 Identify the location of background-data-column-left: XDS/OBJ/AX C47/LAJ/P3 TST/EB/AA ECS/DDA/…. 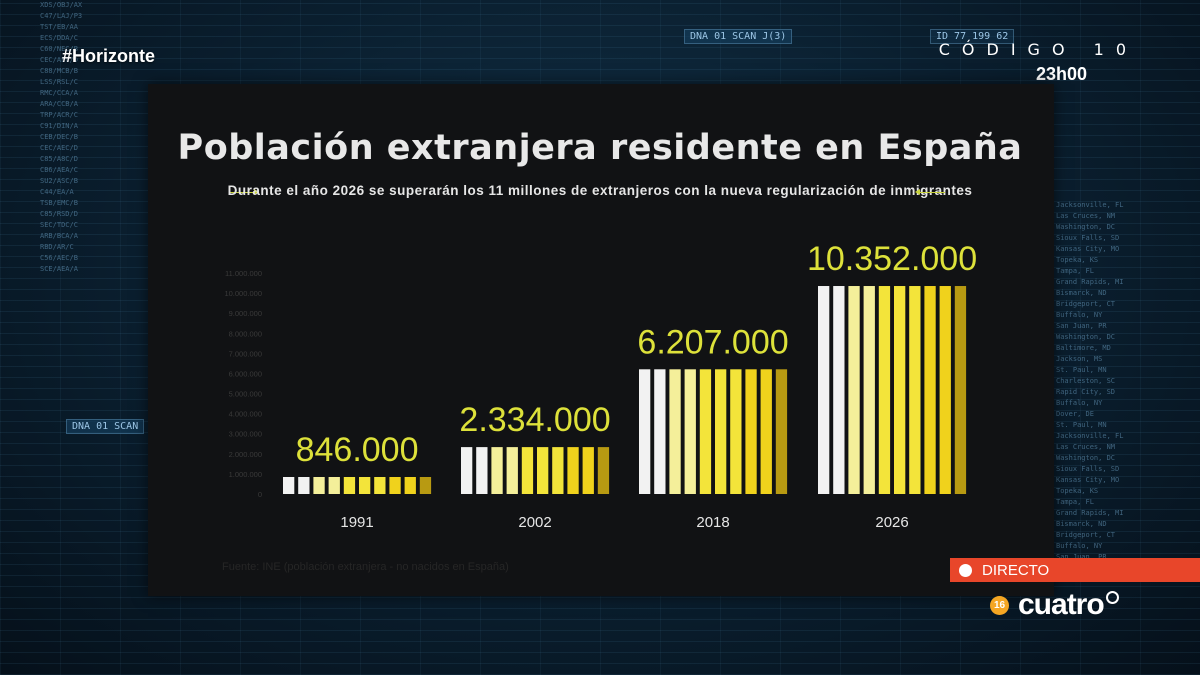
(61, 137).